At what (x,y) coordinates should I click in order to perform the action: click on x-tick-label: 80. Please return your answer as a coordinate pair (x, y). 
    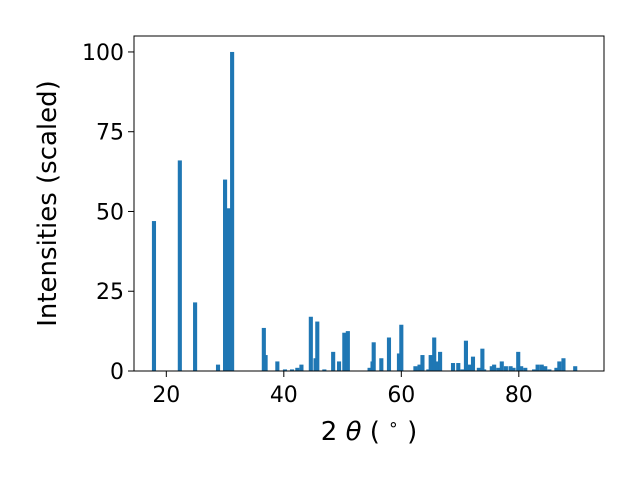
    Looking at the image, I should click on (519, 395).